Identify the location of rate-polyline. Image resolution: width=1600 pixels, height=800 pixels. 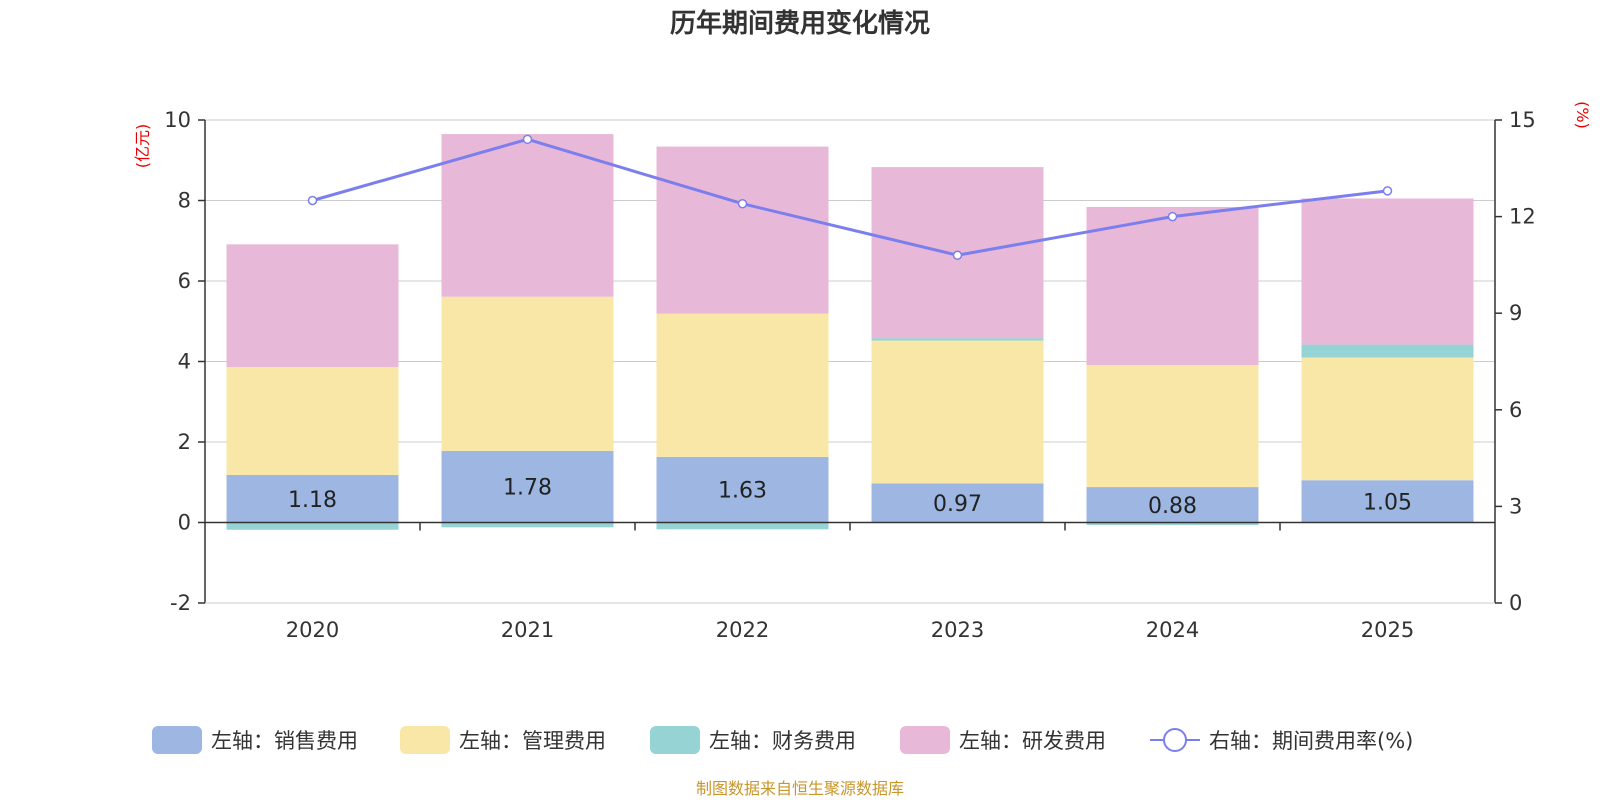
(850, 197).